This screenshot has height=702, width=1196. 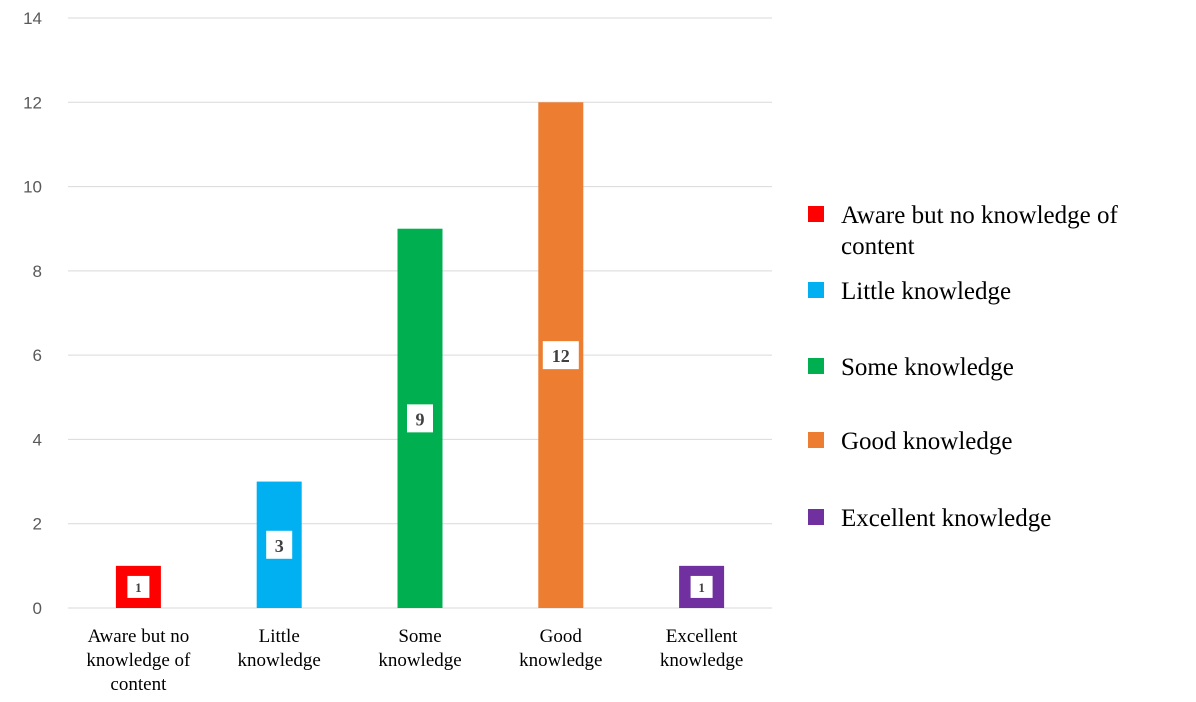 What do you see at coordinates (927, 441) in the screenshot?
I see `legend-entry: Good knowledge` at bounding box center [927, 441].